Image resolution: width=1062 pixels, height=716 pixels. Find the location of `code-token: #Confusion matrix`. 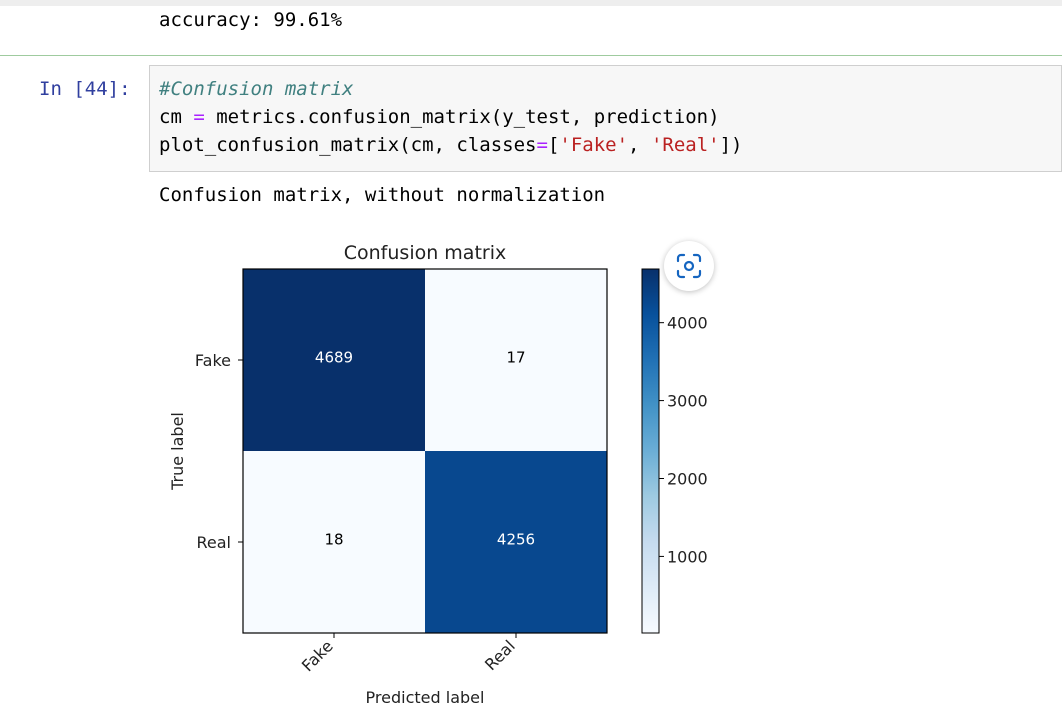

code-token: #Confusion matrix is located at coordinates (256, 89).